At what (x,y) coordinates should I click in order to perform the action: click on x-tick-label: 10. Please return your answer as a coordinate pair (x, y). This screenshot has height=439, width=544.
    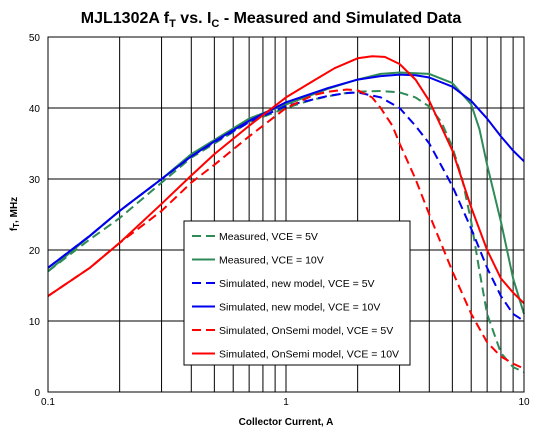
    Looking at the image, I should click on (524, 402).